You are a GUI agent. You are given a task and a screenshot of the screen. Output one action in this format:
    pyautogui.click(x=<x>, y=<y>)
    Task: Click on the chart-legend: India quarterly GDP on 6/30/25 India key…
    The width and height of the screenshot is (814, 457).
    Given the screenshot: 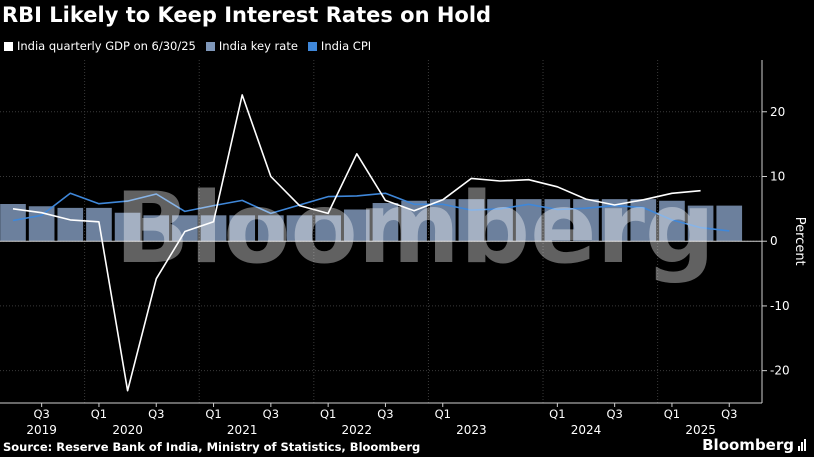 What is the action you would take?
    pyautogui.click(x=187, y=46)
    